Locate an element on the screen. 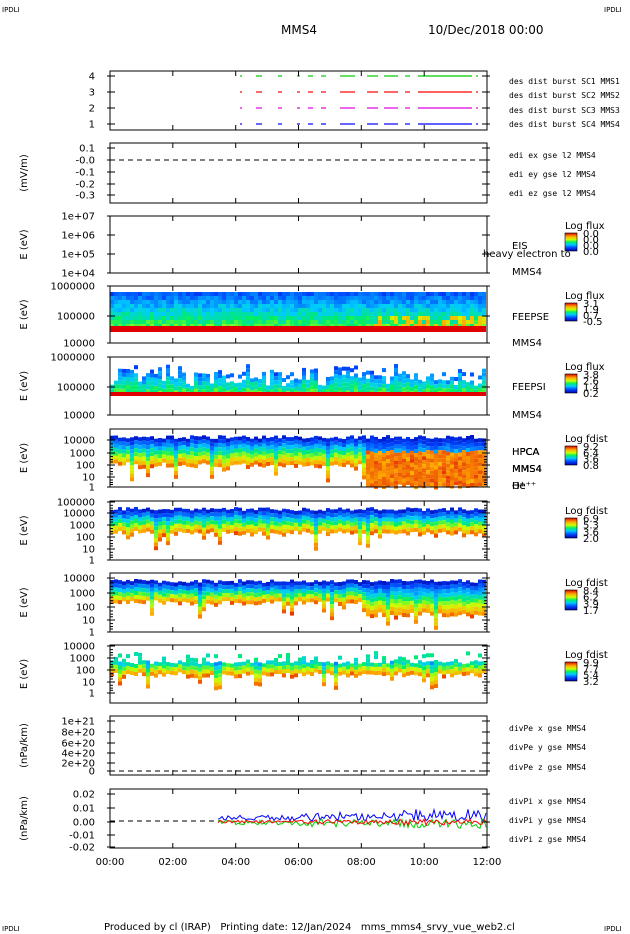 This screenshot has width=630, height=934. y-tick-label: 10000 is located at coordinates (79, 416).